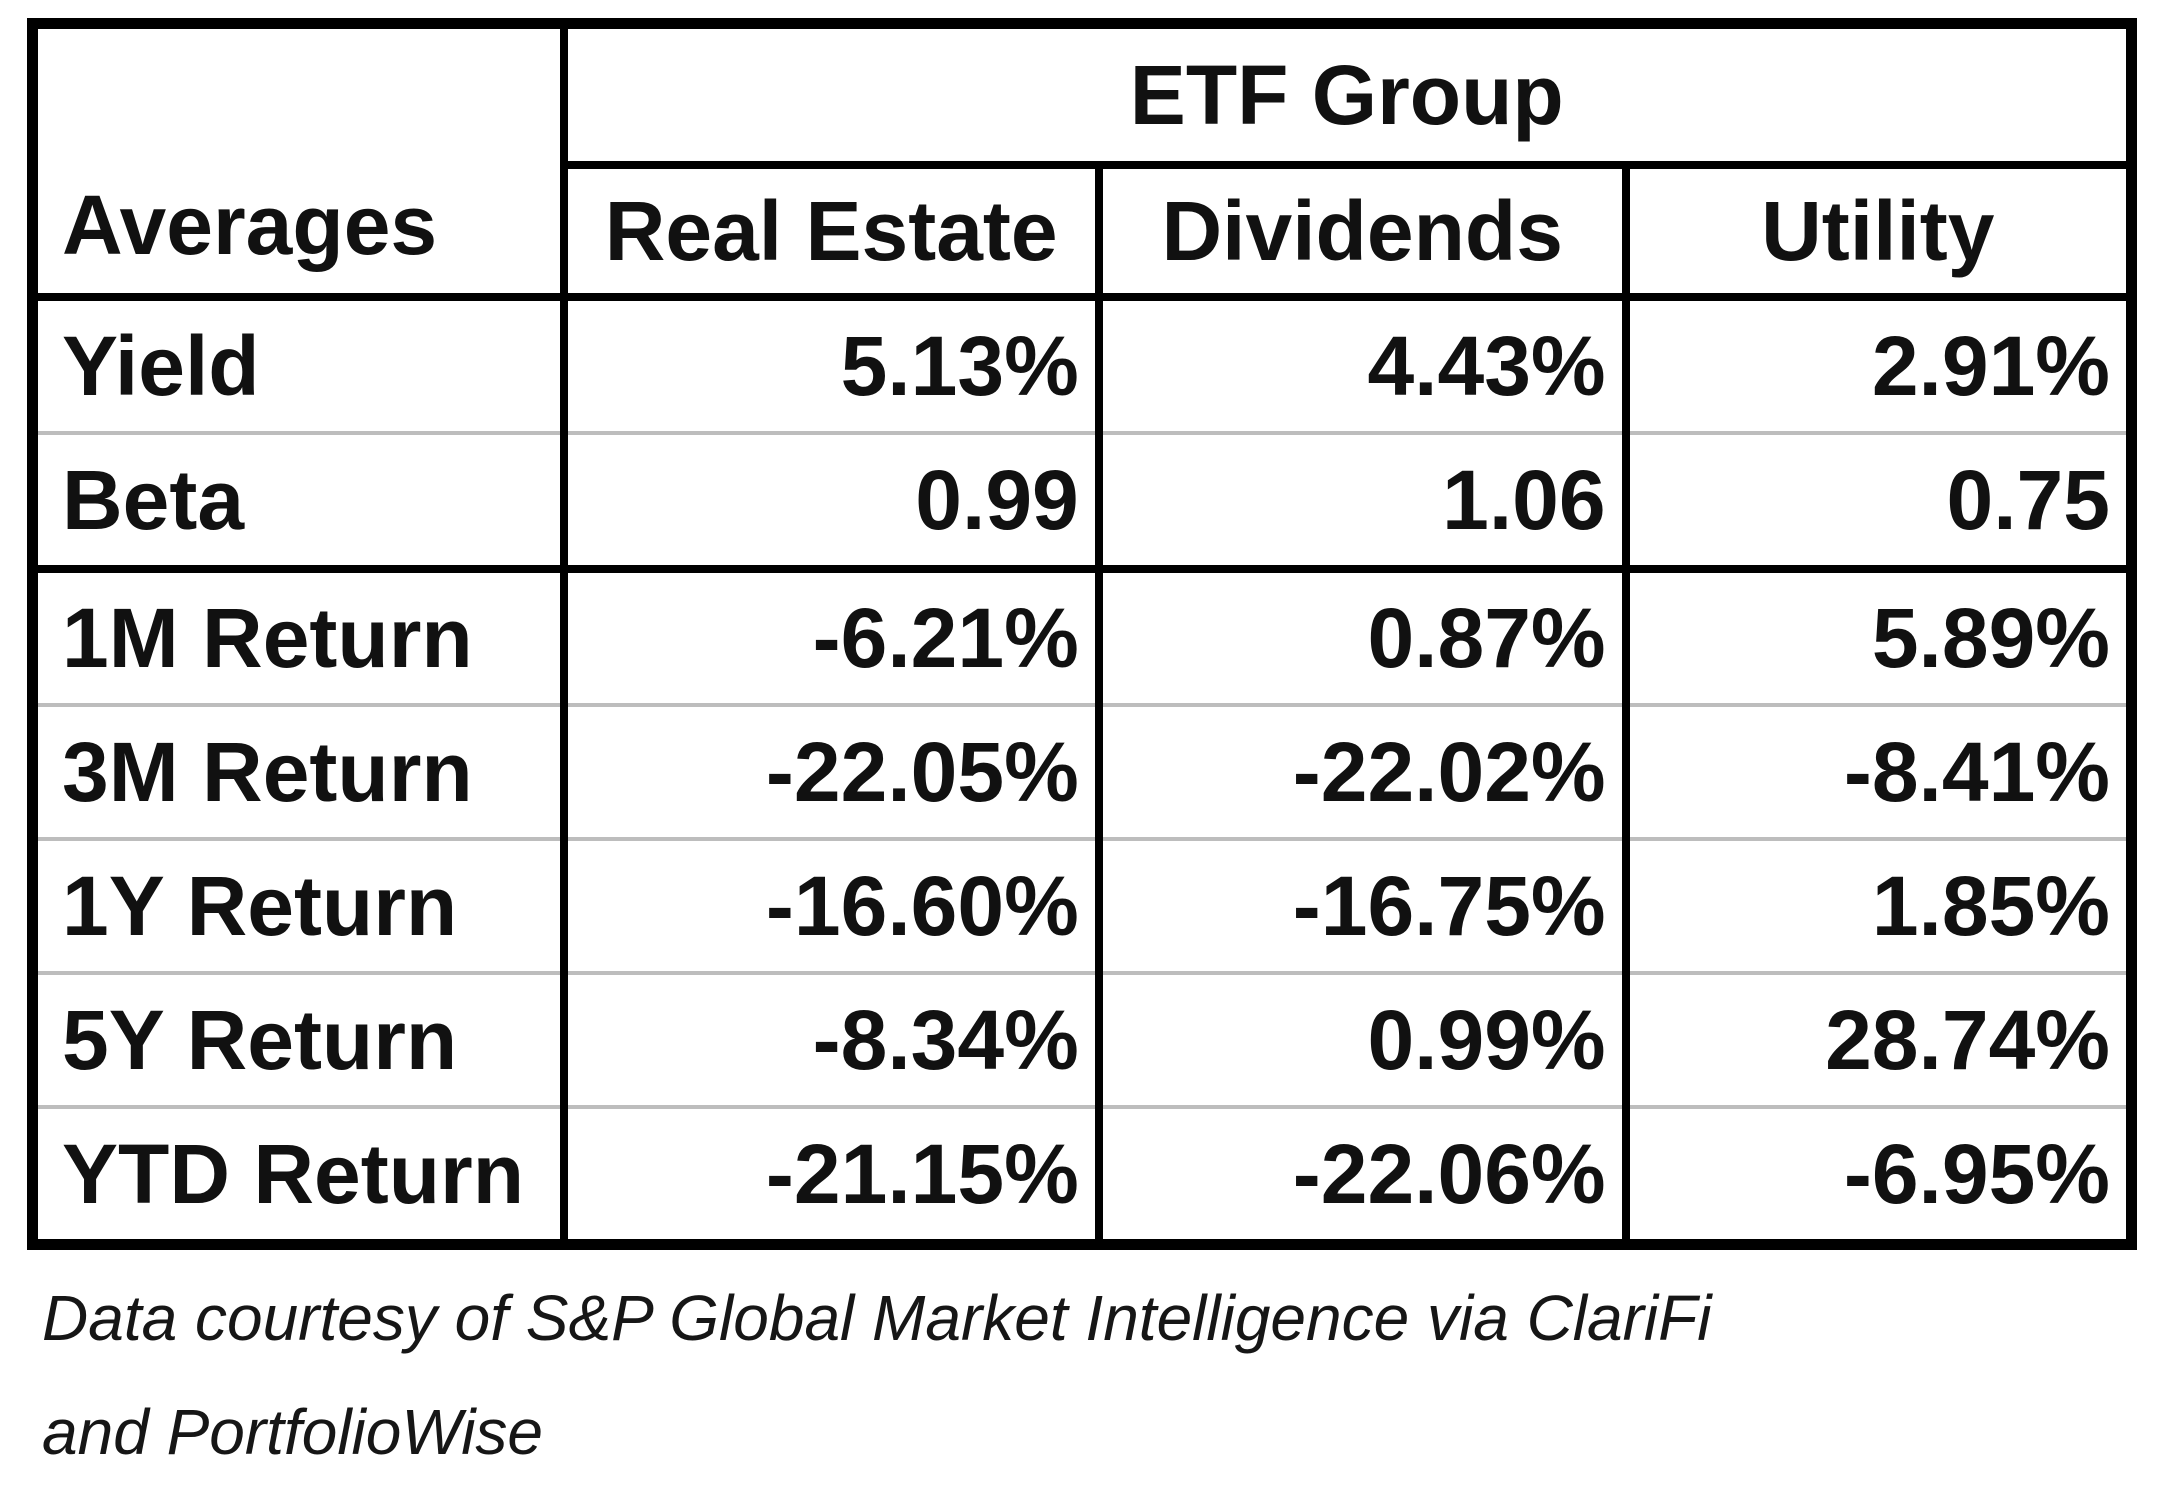 Image resolution: width=2158 pixels, height=1490 pixels. Describe the element at coordinates (300, 363) in the screenshot. I see `row-label: Yield` at that location.